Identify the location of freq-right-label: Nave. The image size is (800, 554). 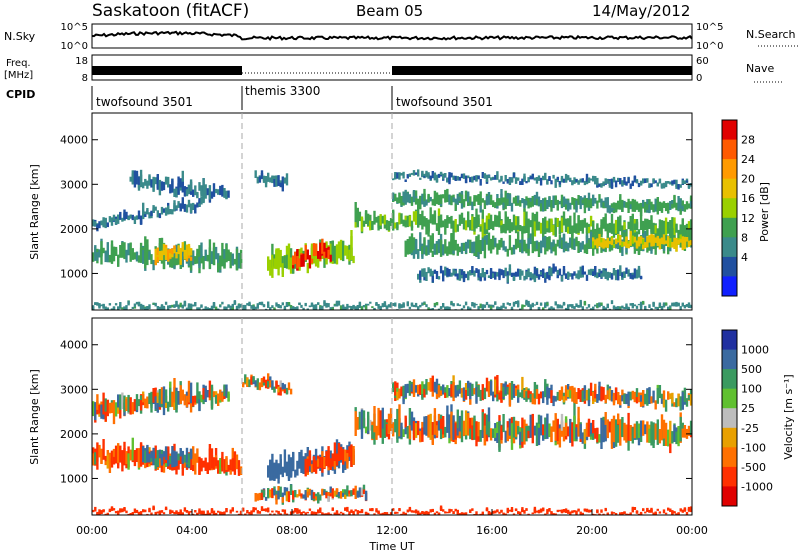
(760, 68).